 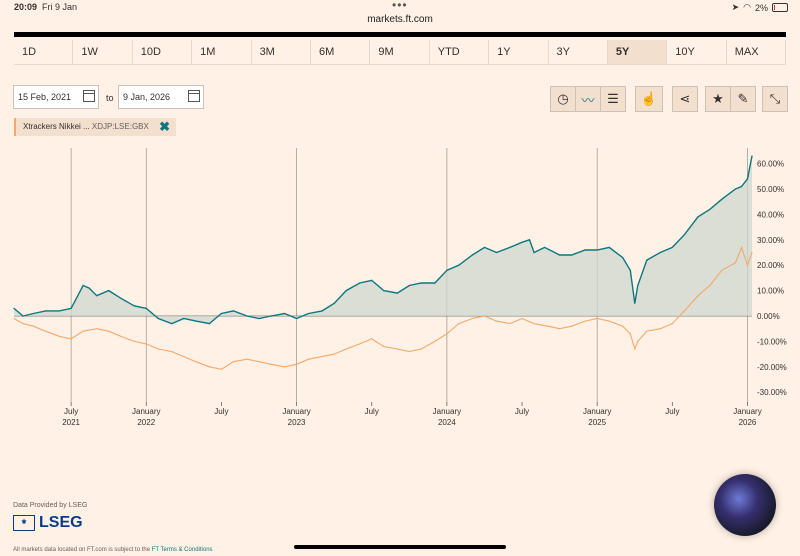 I want to click on lseg-logo: ⚜ LSEG, so click(x=48, y=523).